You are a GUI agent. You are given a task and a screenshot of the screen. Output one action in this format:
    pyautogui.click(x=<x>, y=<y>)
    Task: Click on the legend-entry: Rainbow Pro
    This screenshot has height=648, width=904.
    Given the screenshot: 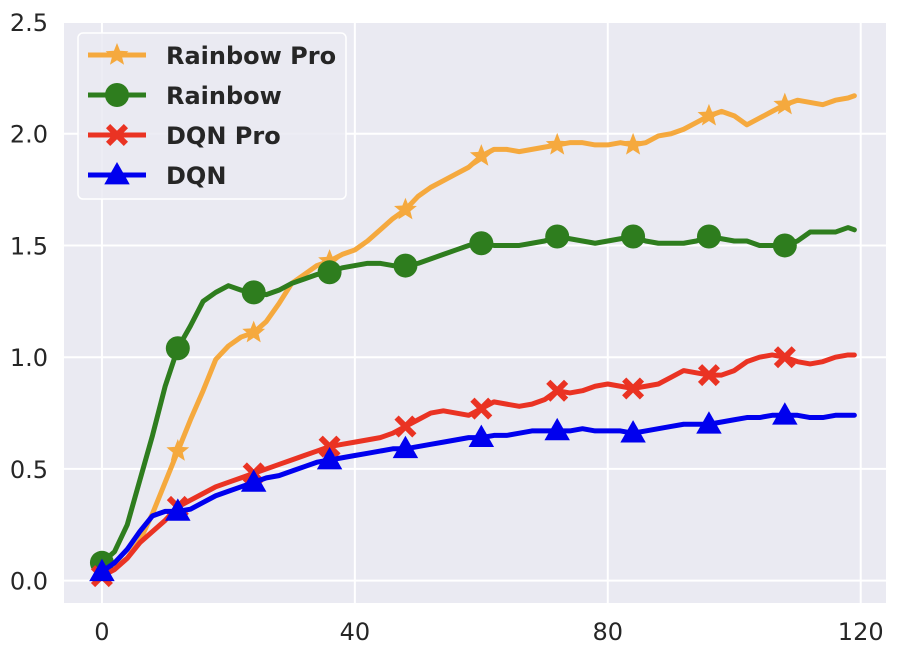 What is the action you would take?
    pyautogui.click(x=212, y=56)
    